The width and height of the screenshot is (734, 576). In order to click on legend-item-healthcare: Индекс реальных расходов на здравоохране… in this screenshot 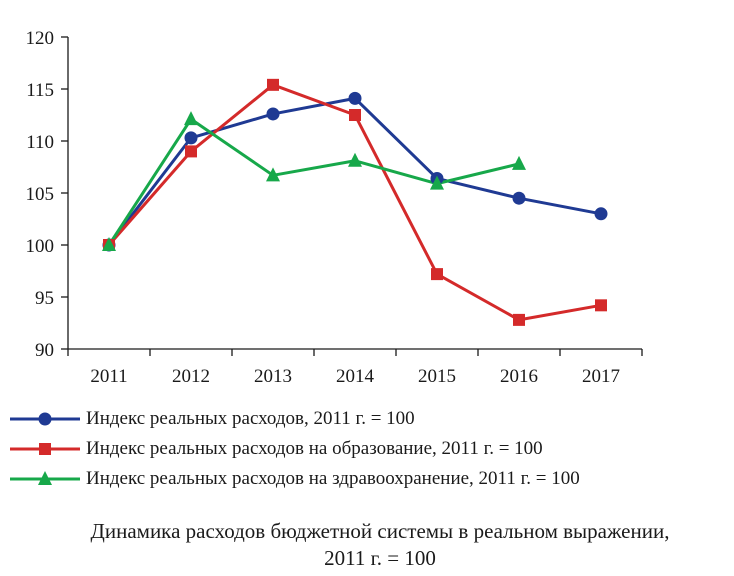, I will do `click(295, 479)`.